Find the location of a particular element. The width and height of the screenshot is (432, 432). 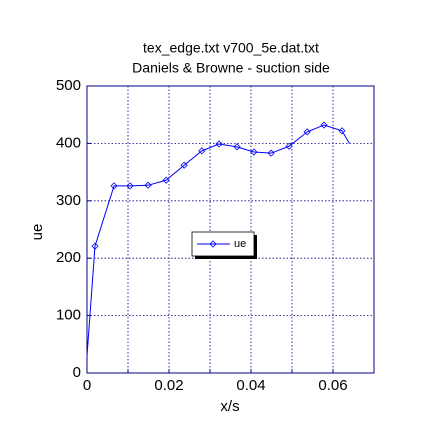

y-tick-label: 0 is located at coordinates (77, 372).